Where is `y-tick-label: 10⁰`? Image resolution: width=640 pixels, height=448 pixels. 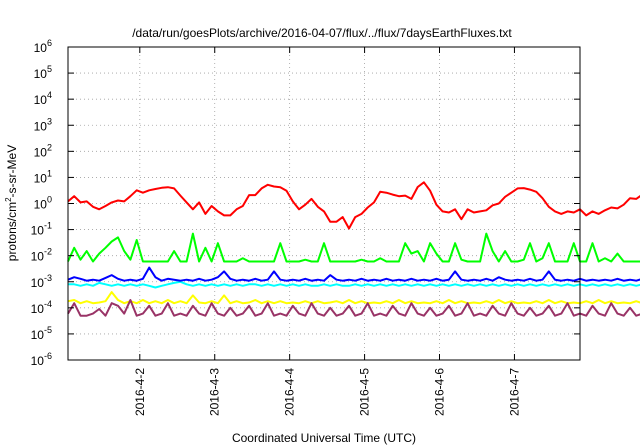
y-tick-label: 10⁰ is located at coordinates (43, 203).